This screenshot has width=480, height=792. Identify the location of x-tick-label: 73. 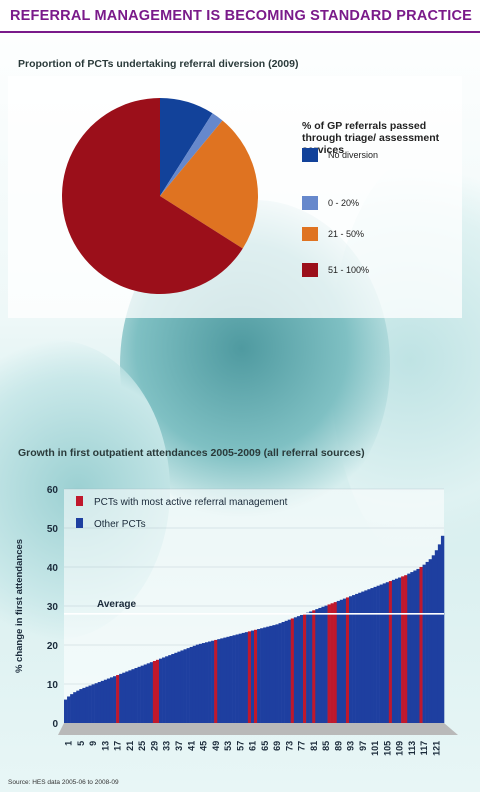
(289, 746).